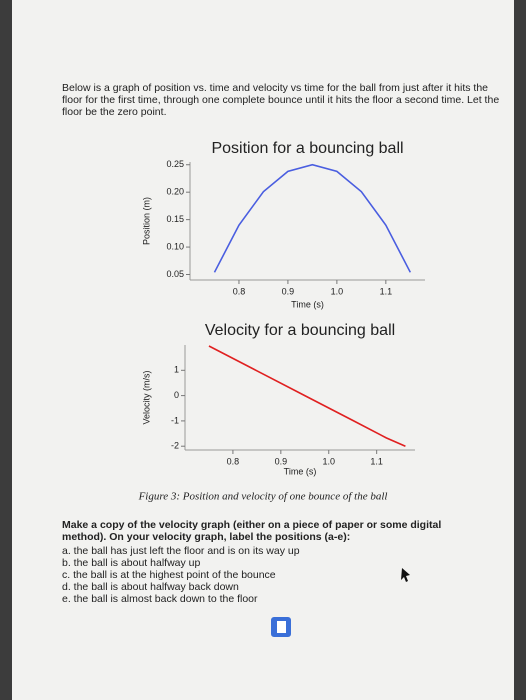  What do you see at coordinates (131, 563) in the screenshot?
I see `list-item: b. the ball is about halfway up` at bounding box center [131, 563].